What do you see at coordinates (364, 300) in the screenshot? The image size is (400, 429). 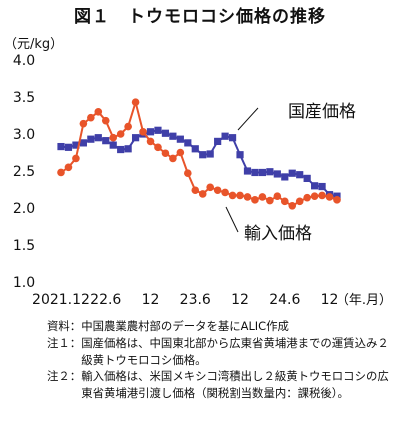 I see `x-axis-unit-label: （年.月）` at bounding box center [364, 300].